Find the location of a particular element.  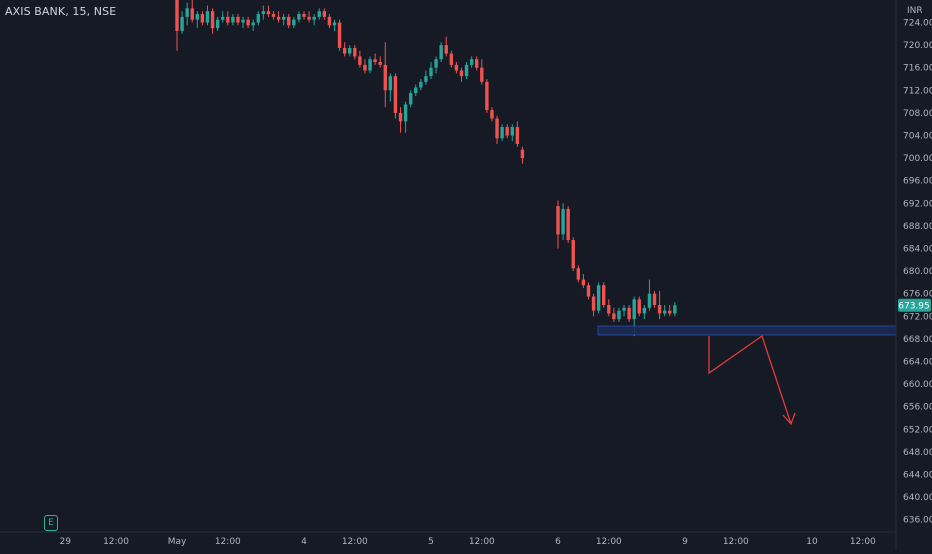

price-tick-label: 716.00 is located at coordinates (917, 69).